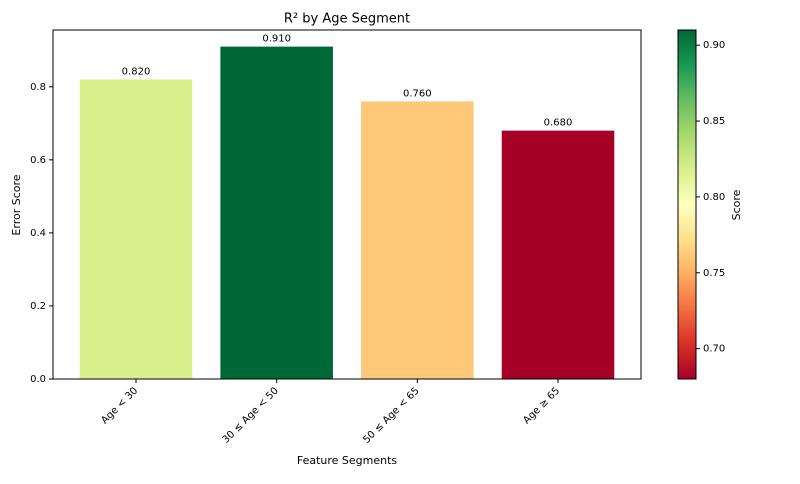 Image resolution: width=800 pixels, height=484 pixels. I want to click on colorbar-tick-label: 0.70, so click(714, 349).